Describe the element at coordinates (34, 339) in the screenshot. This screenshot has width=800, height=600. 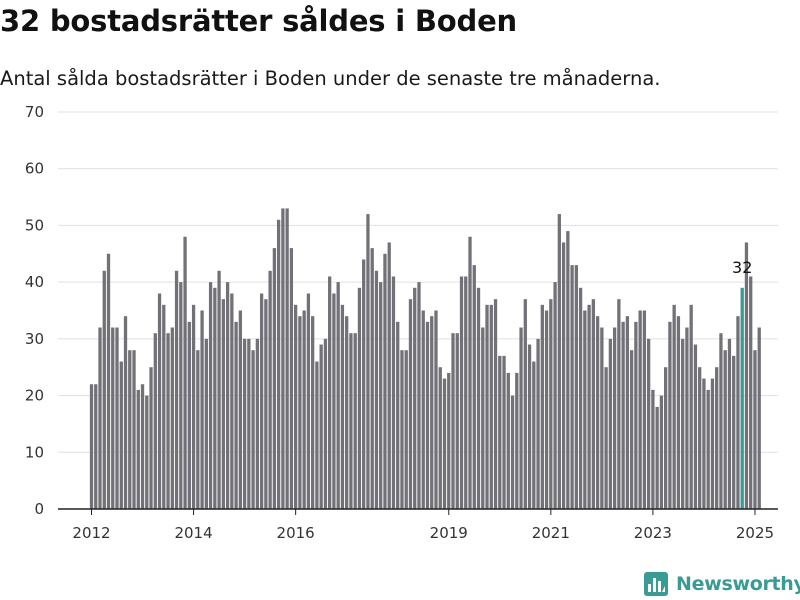
I see `y-tick-label: 30` at that location.